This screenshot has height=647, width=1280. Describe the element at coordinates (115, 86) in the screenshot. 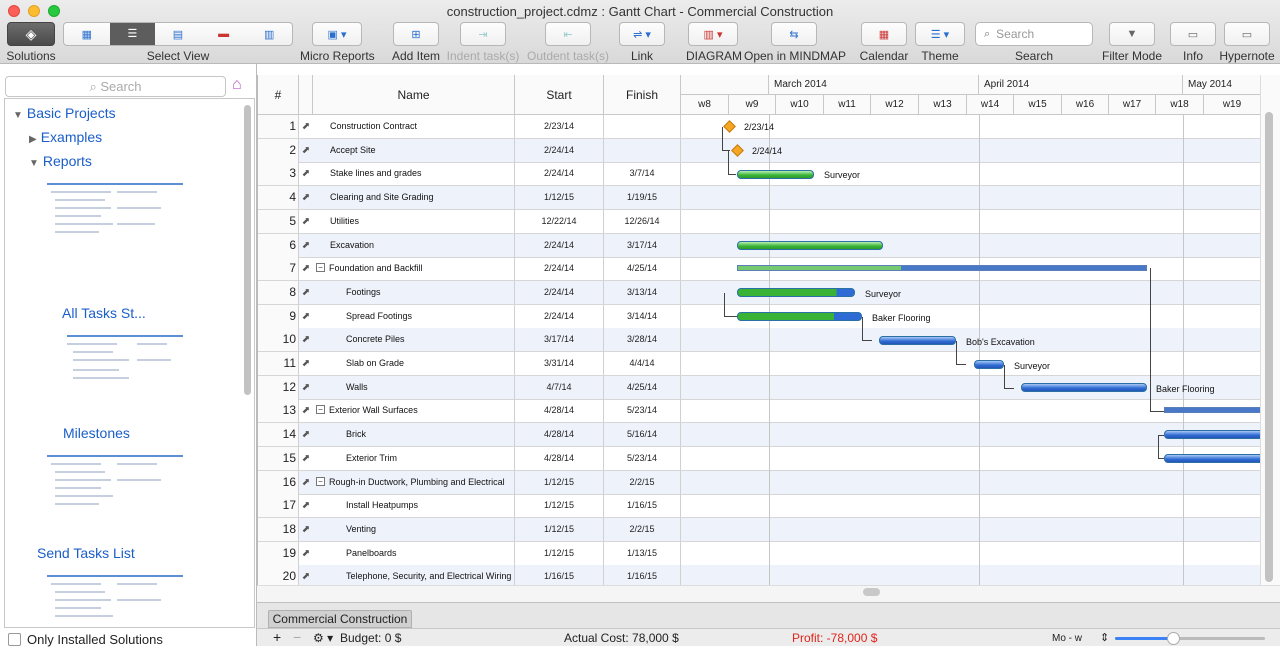

I see `sidebar-search-input: ⌕ Search` at that location.